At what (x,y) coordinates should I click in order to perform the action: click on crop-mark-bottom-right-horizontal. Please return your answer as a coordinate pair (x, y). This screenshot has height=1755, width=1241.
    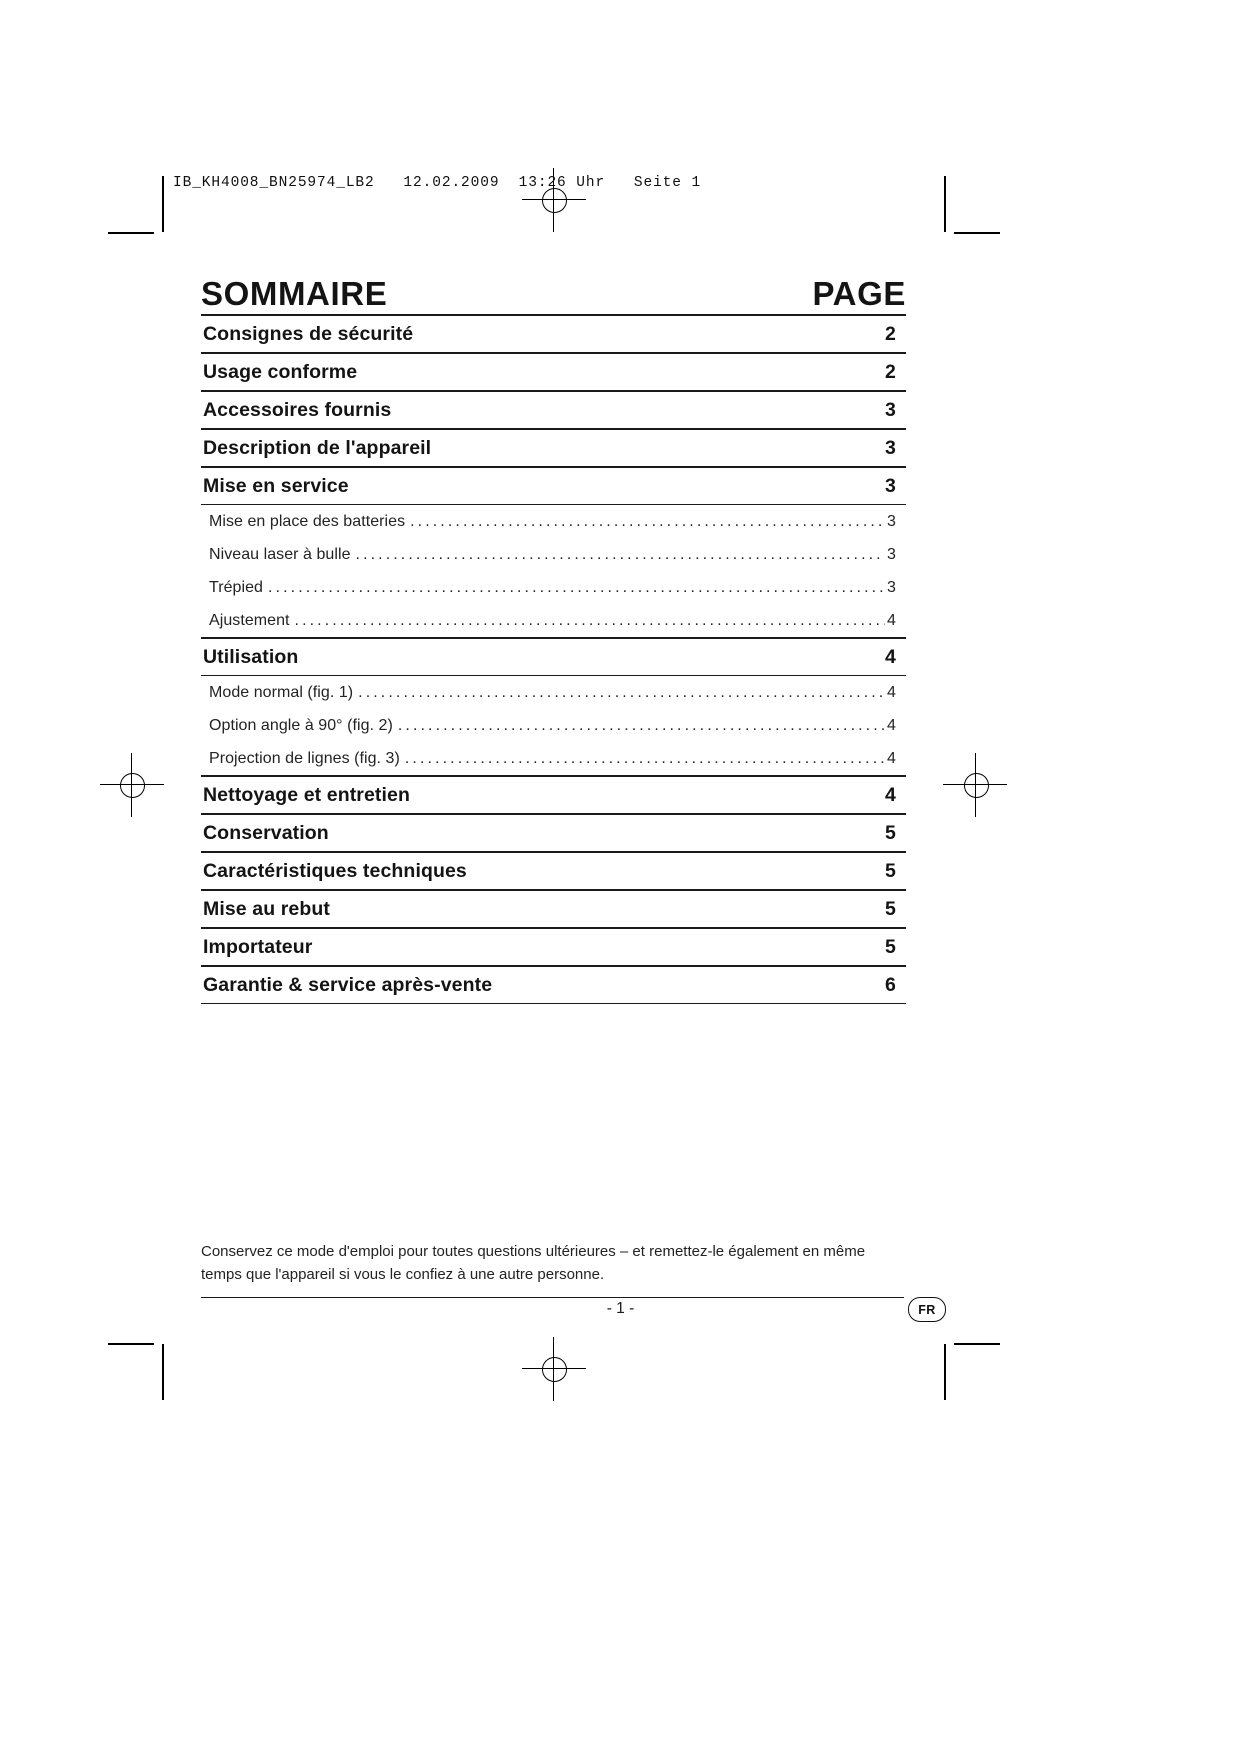
    Looking at the image, I should click on (977, 1344).